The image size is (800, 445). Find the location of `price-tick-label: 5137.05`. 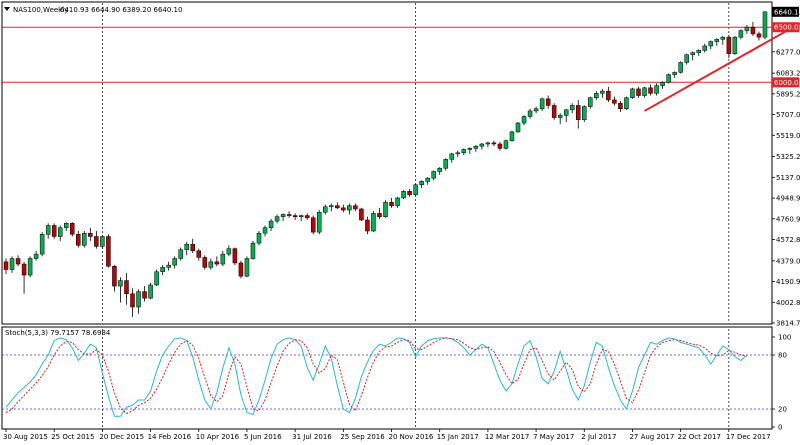

price-tick-label: 5137.05 is located at coordinates (788, 178).